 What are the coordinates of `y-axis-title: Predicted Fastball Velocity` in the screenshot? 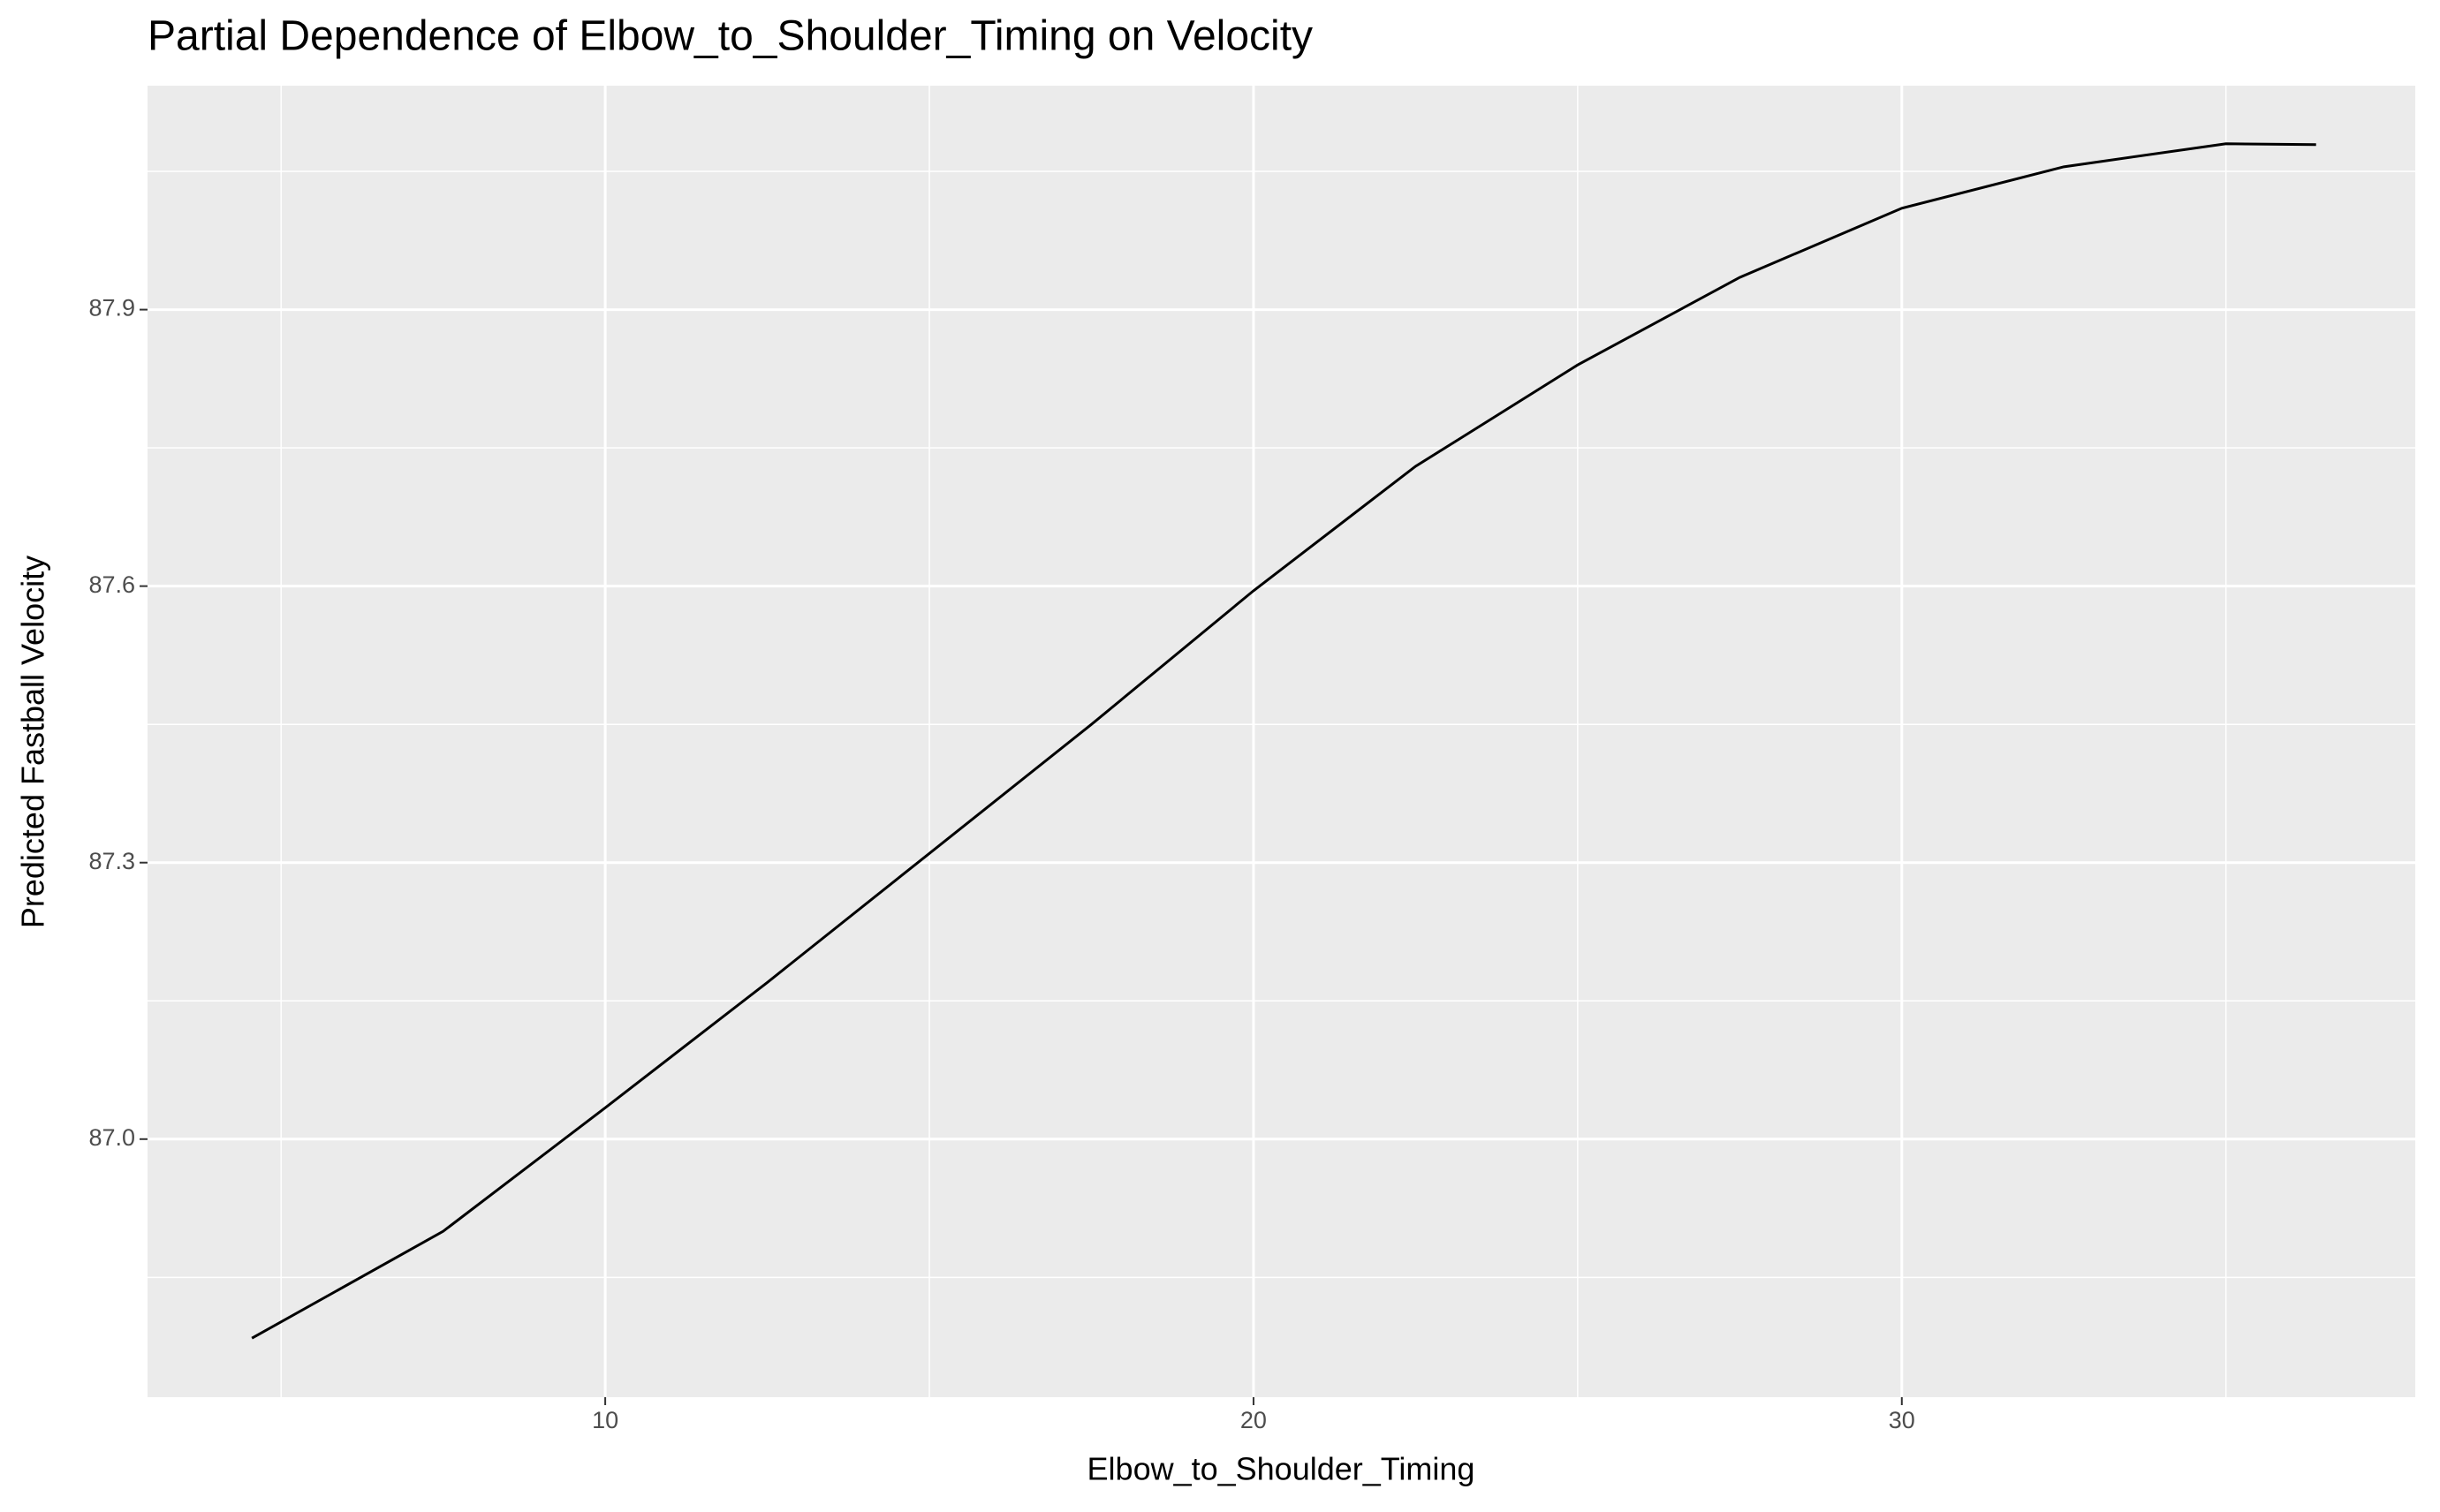 It's located at (33, 742).